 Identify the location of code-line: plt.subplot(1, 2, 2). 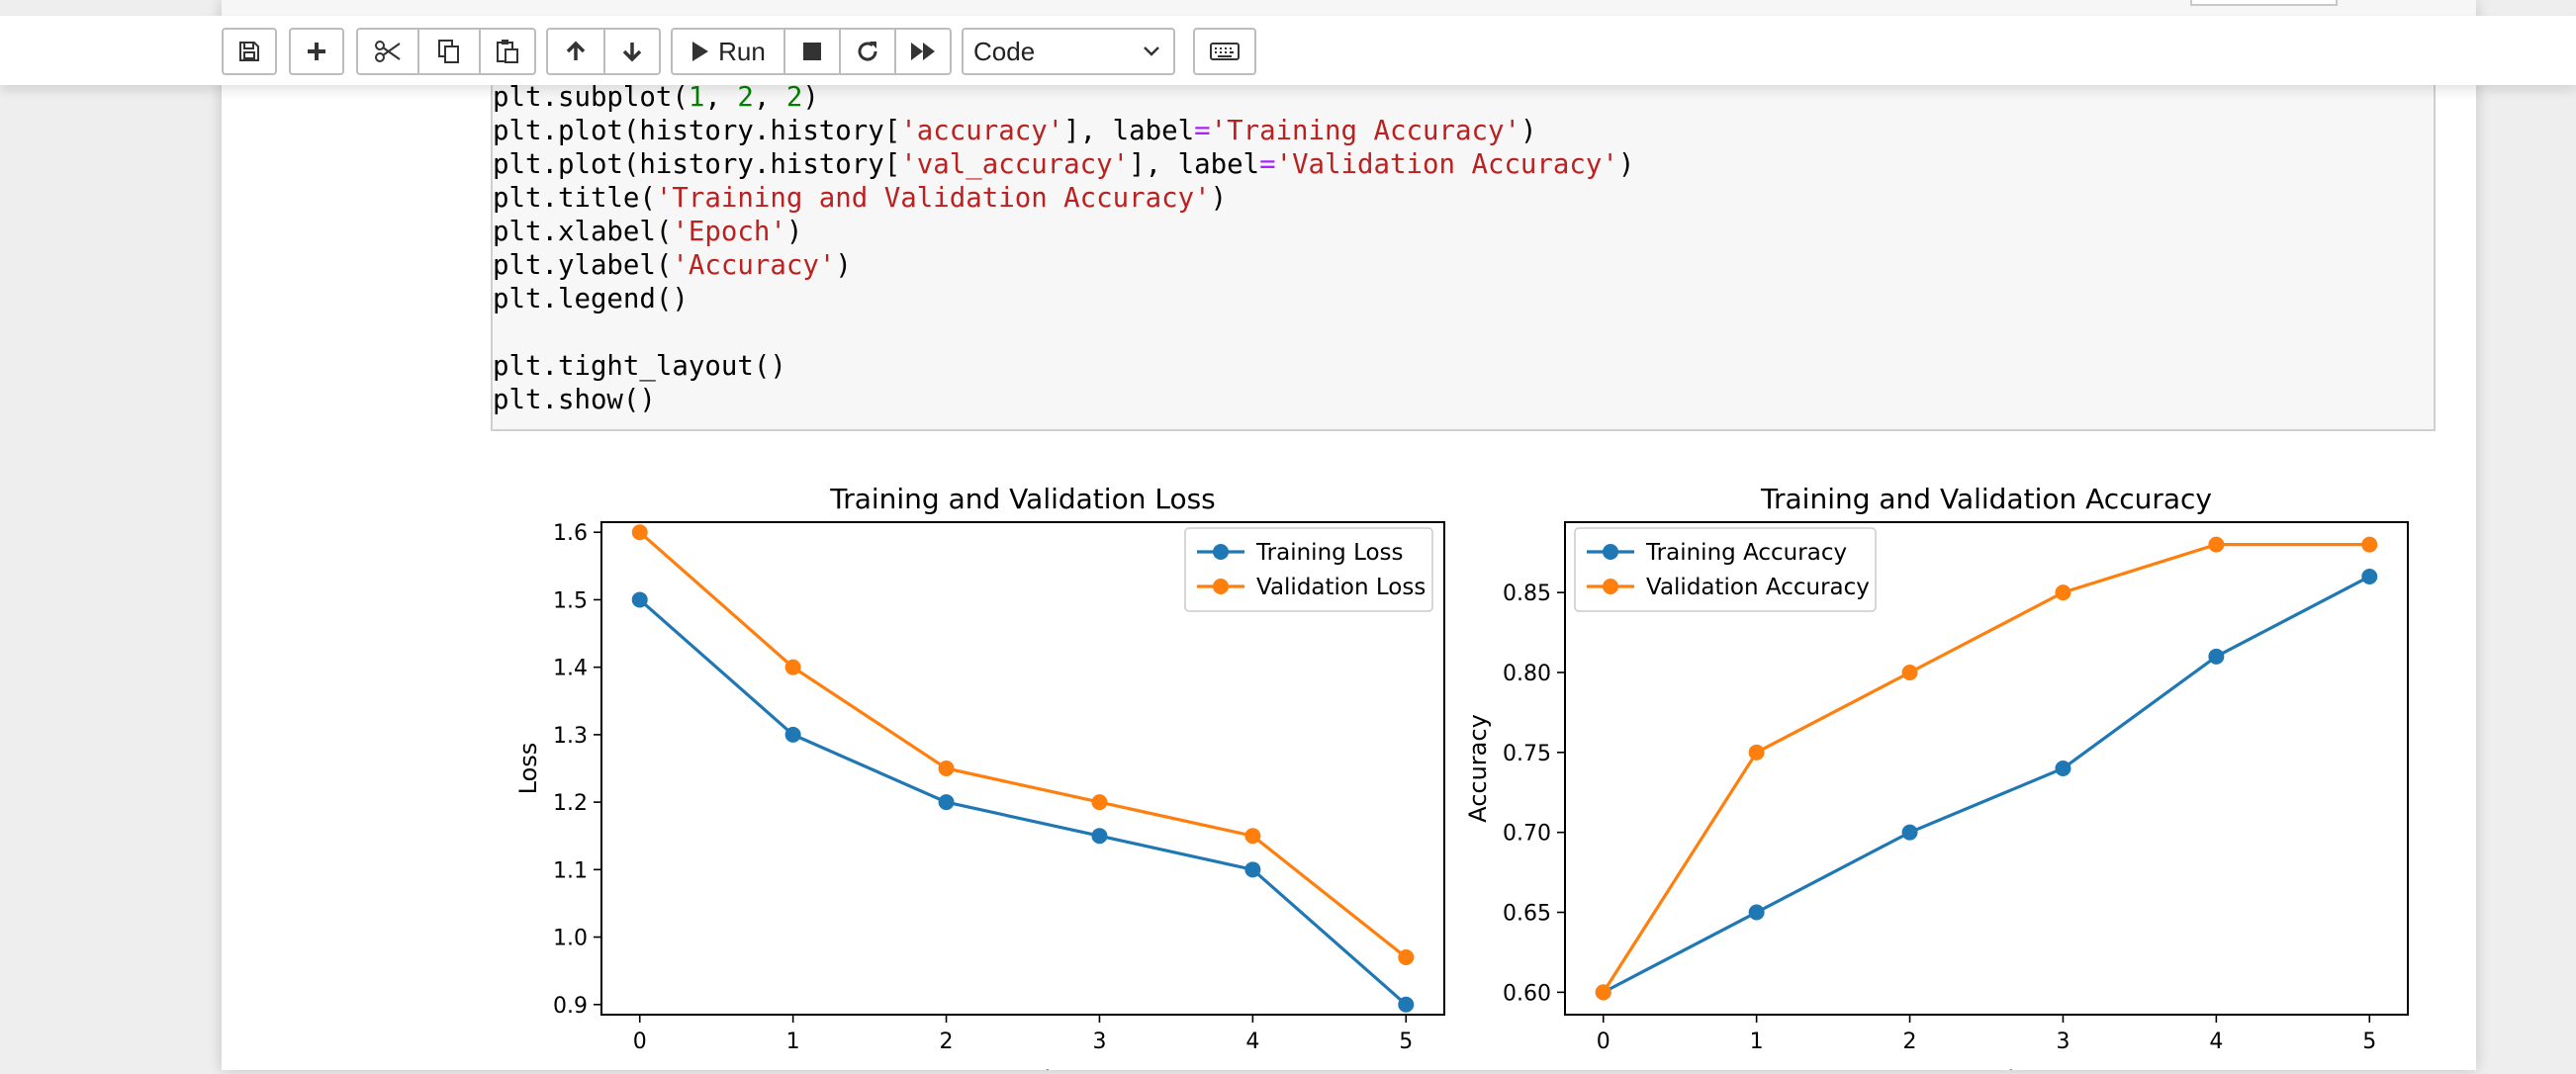
(656, 98).